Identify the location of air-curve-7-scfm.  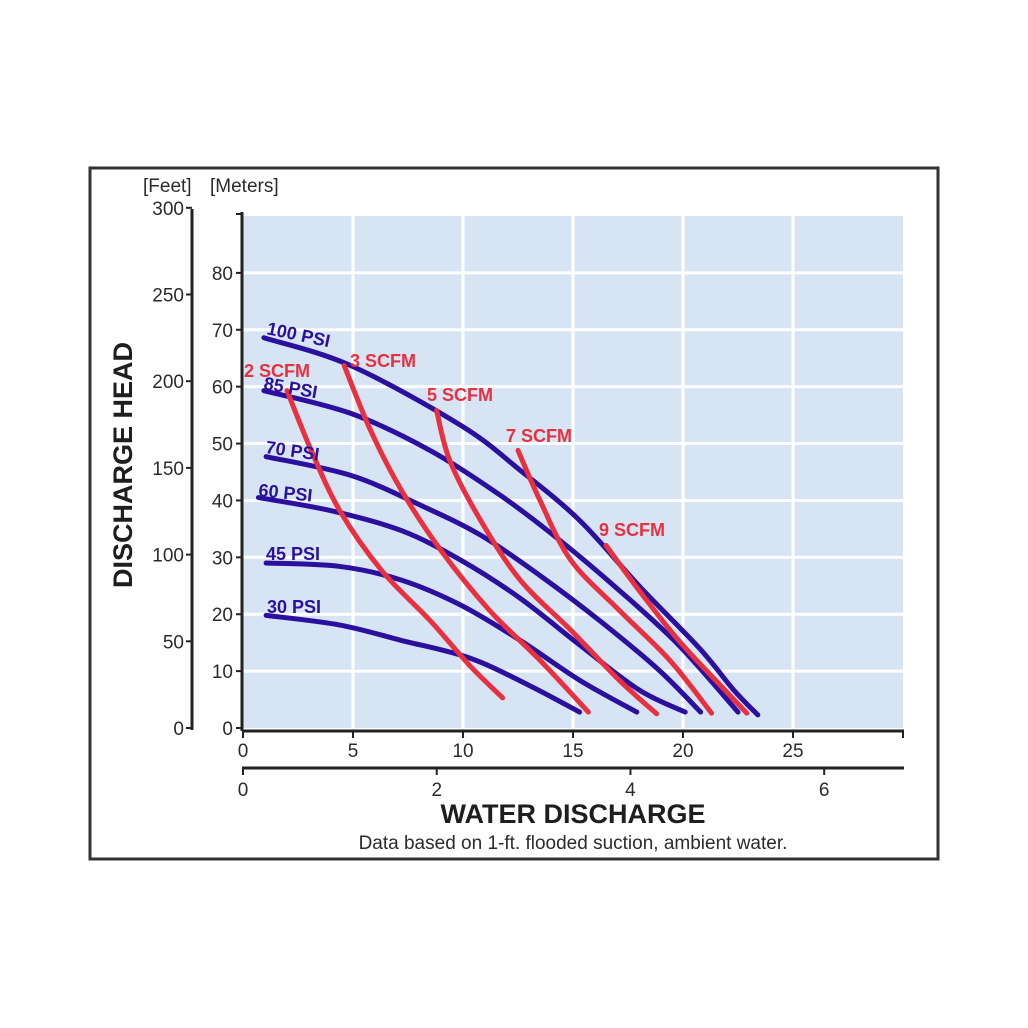
(615, 581).